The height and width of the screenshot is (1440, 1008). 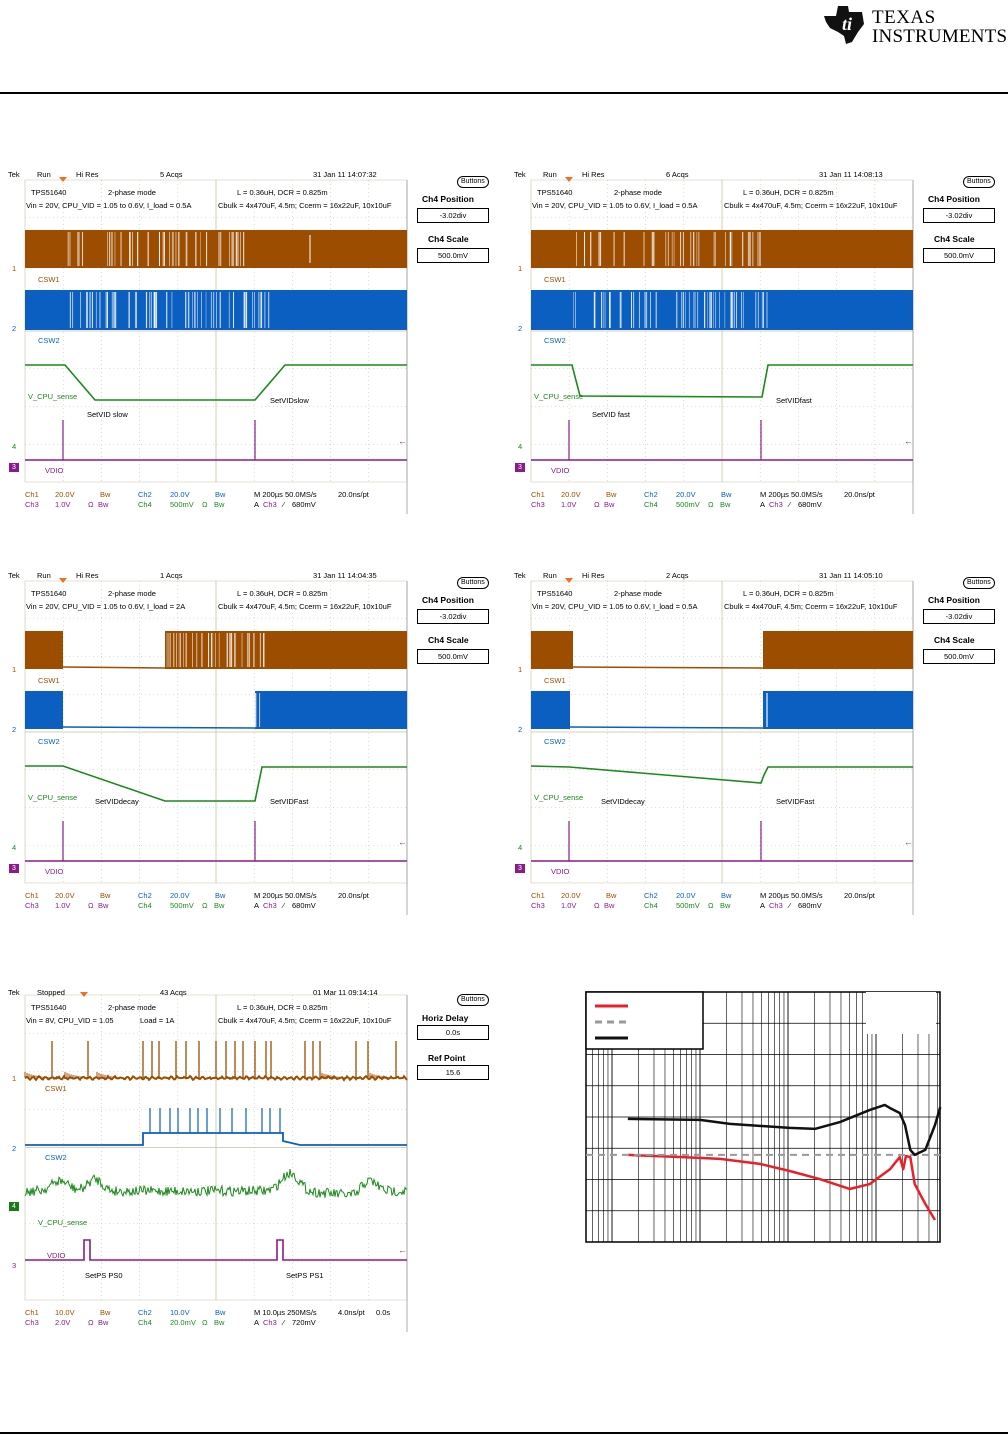 I want to click on setting-label: Ch4 Position, so click(x=448, y=199).